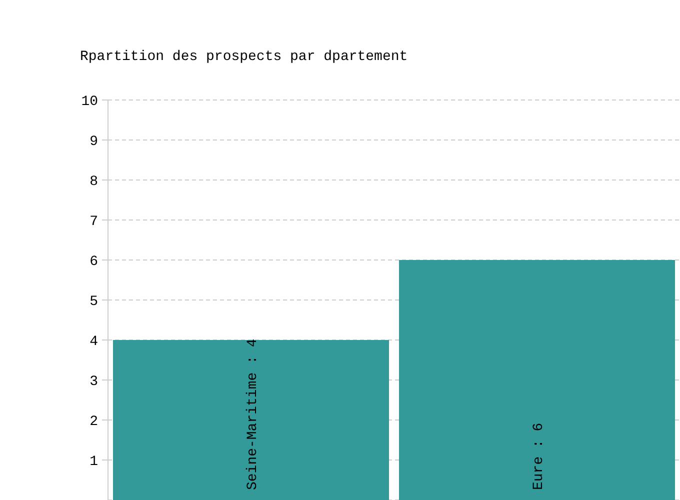 The height and width of the screenshot is (500, 680). I want to click on y-tick-label: 5, so click(94, 302).